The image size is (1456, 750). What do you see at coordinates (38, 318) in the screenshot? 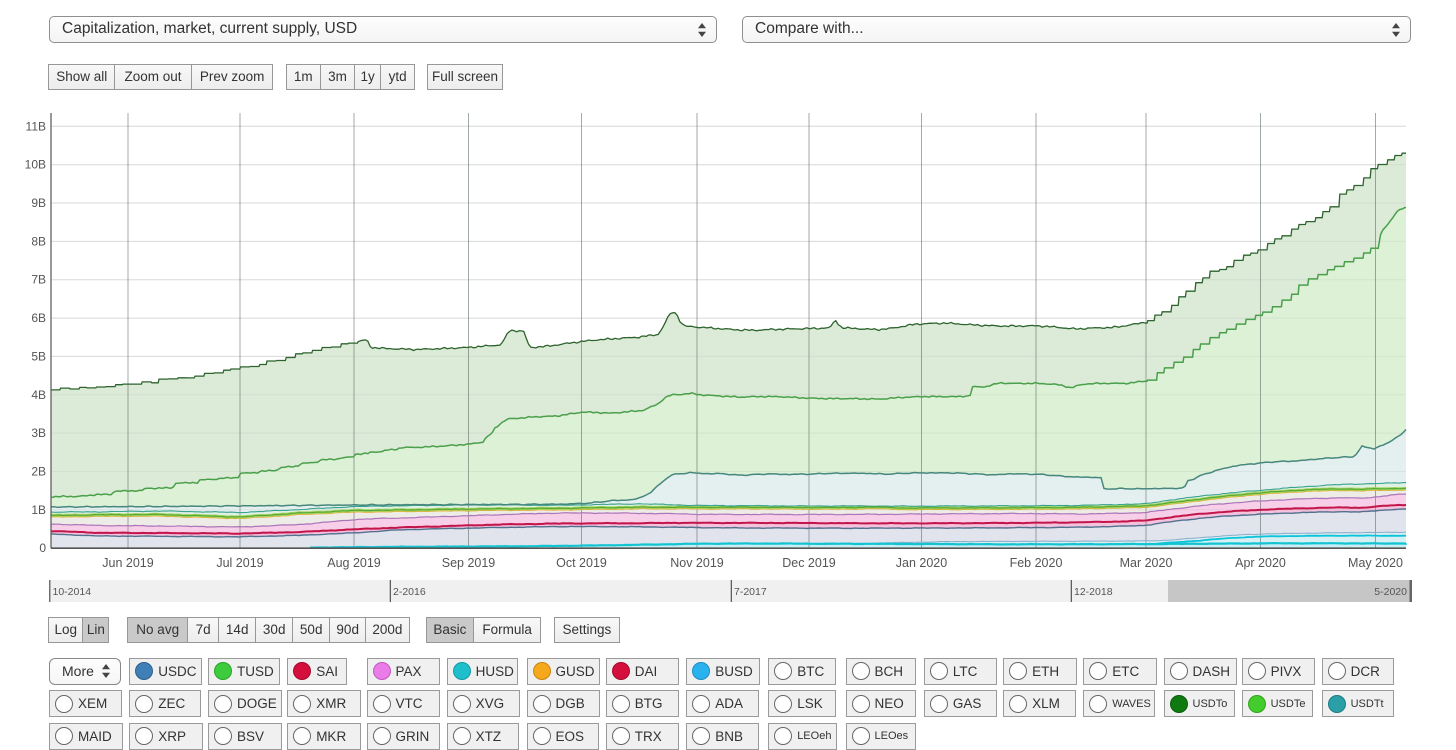
I see `svg-text: 6B` at bounding box center [38, 318].